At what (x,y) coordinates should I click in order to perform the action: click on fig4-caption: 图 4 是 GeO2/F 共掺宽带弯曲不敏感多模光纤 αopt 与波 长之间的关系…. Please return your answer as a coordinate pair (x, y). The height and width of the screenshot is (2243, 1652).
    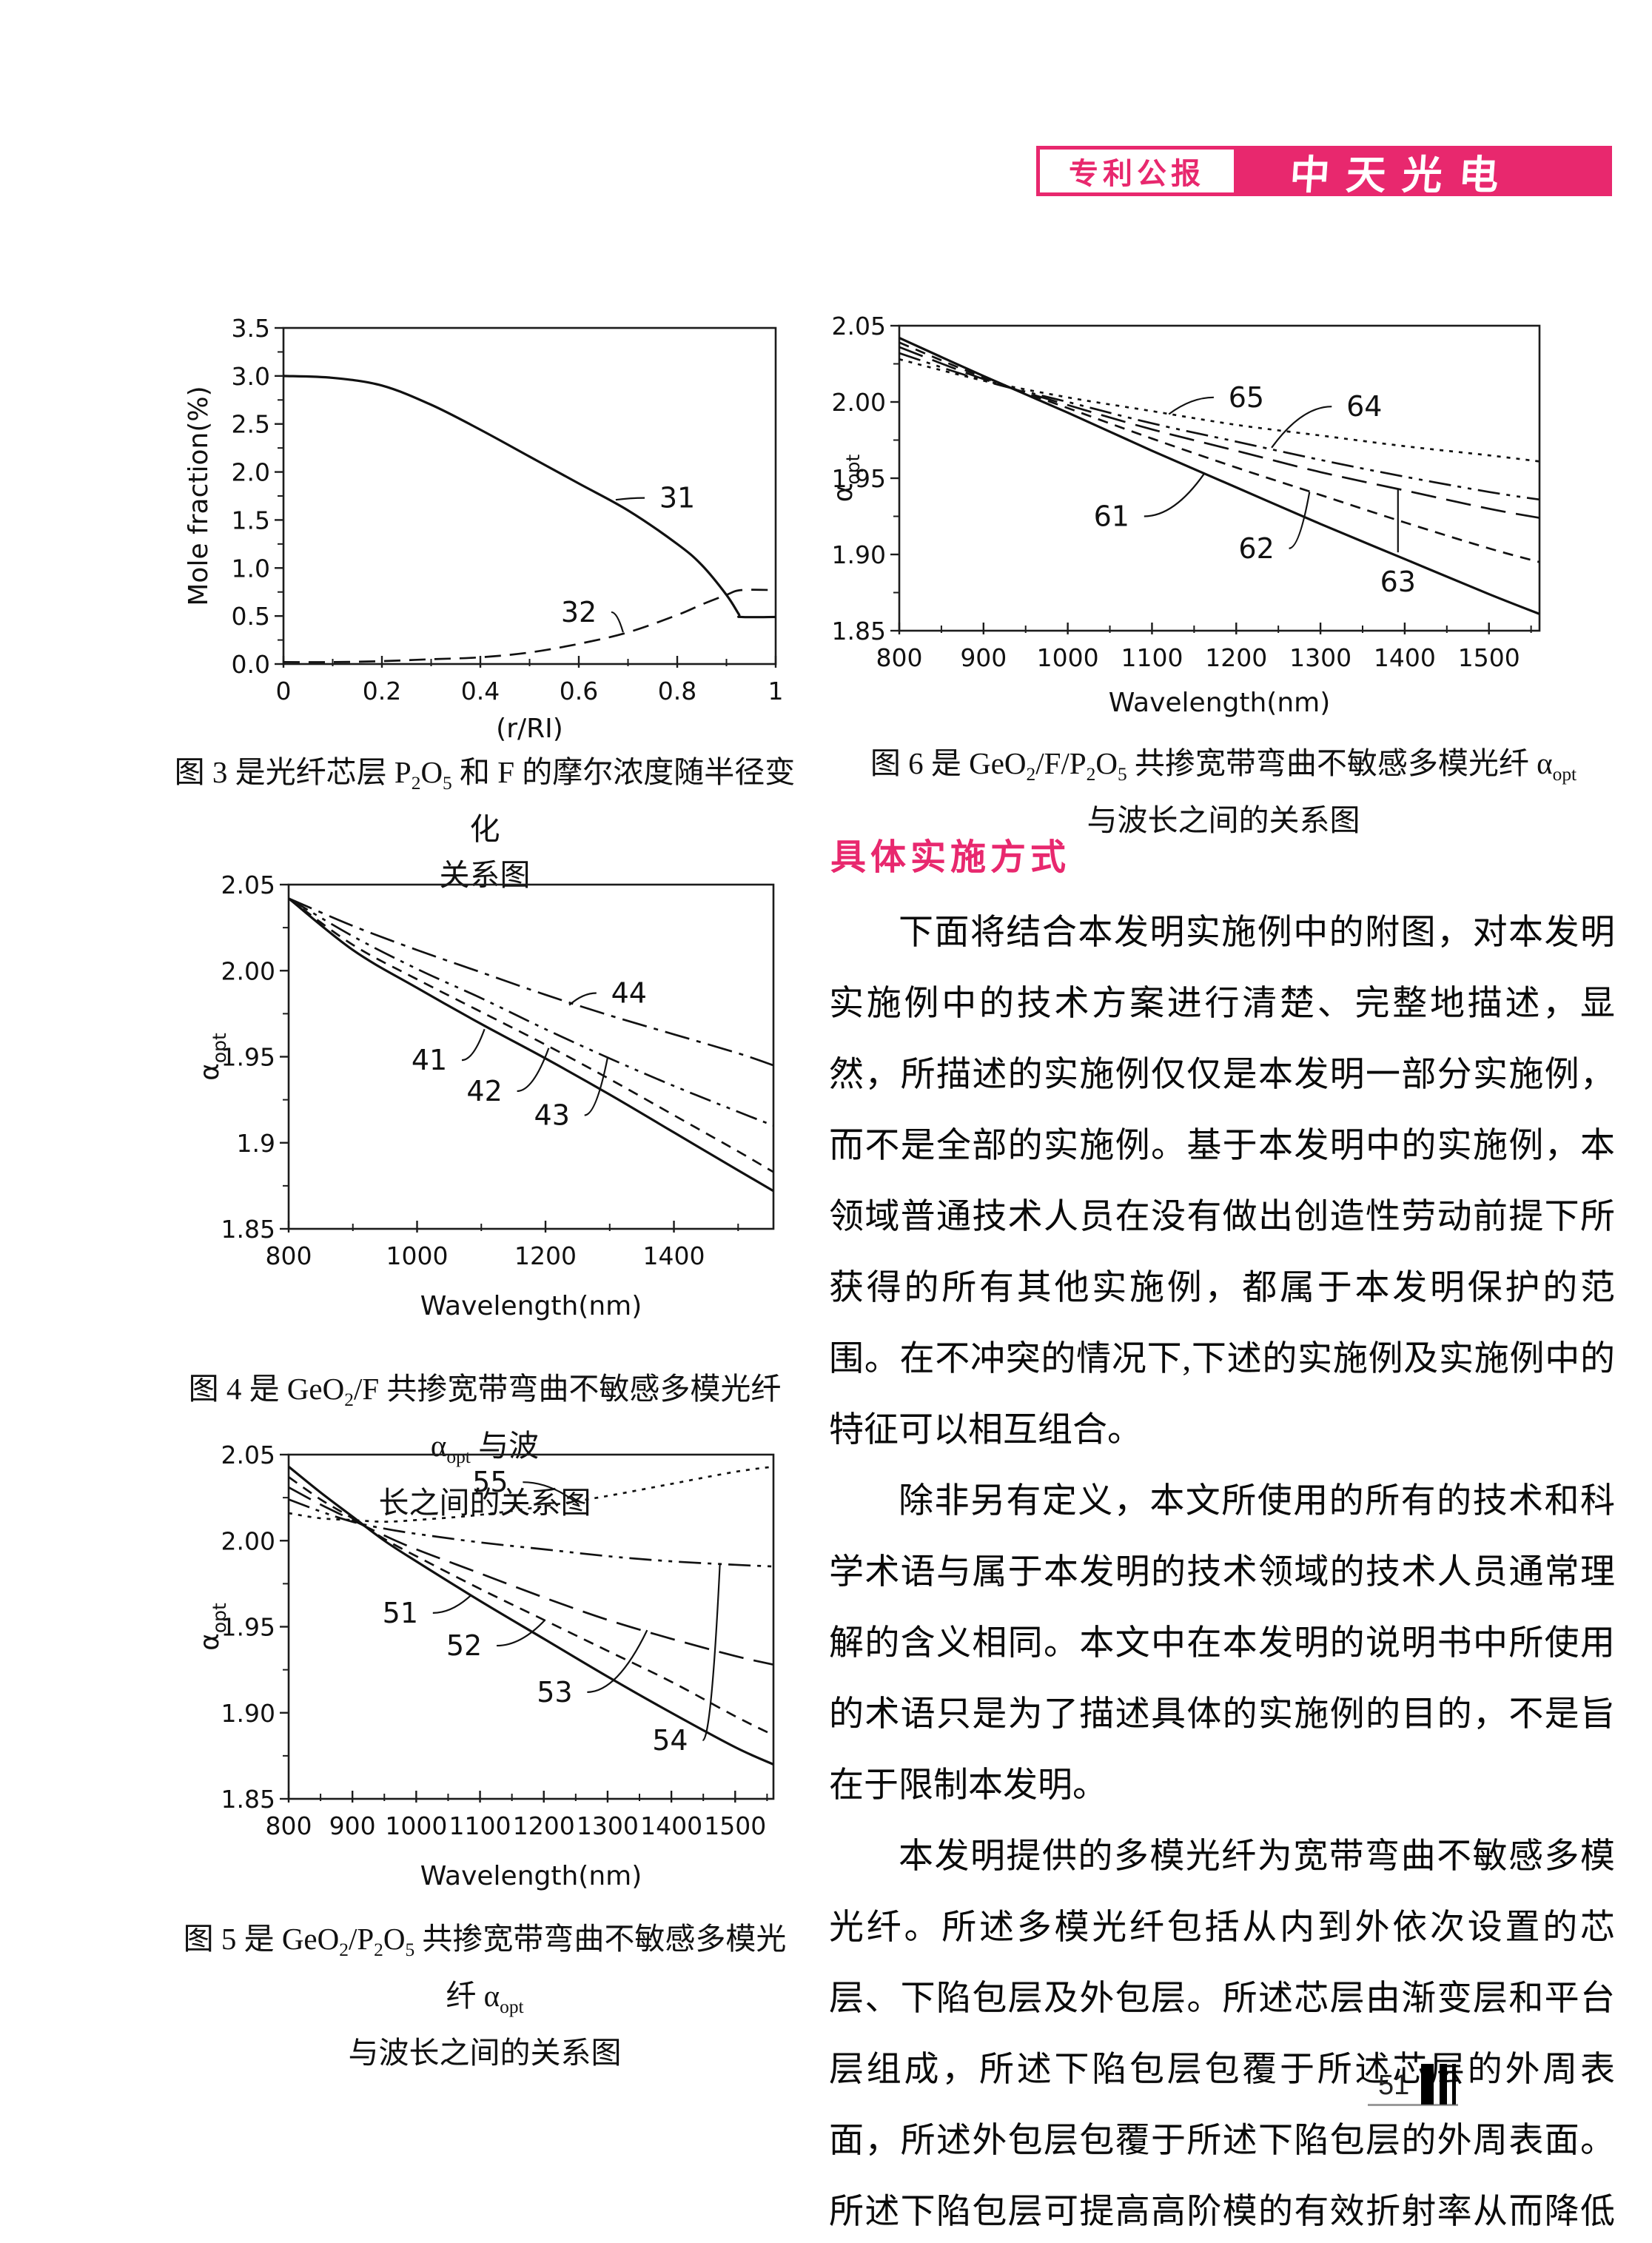
    Looking at the image, I should click on (485, 1446).